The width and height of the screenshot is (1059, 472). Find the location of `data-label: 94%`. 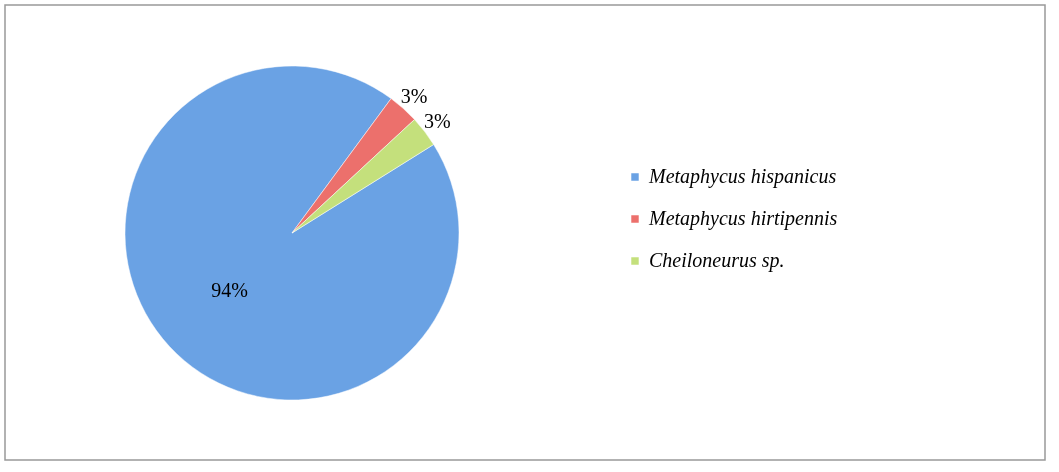

data-label: 94% is located at coordinates (229, 289).